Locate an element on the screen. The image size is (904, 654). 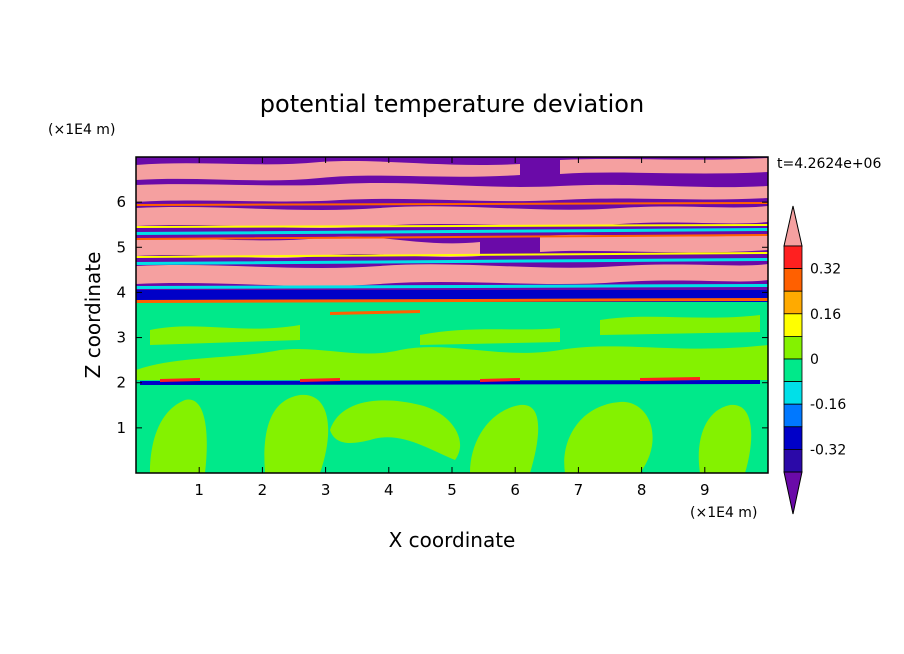
x-axis-label: X coordinate is located at coordinates (452, 540).